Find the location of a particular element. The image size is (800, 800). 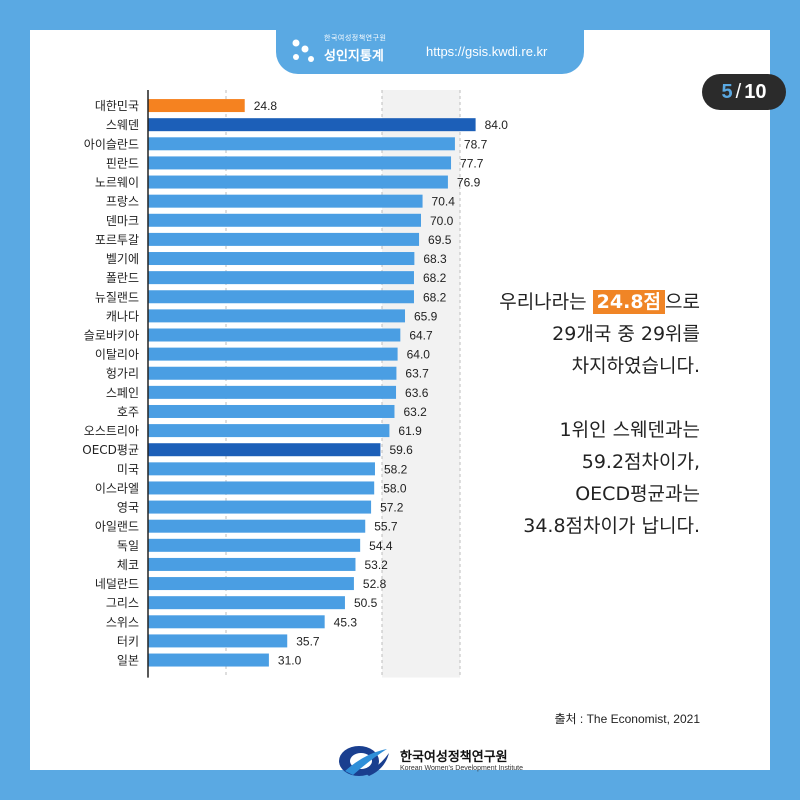

category-label: 헝가리 is located at coordinates (122, 374).